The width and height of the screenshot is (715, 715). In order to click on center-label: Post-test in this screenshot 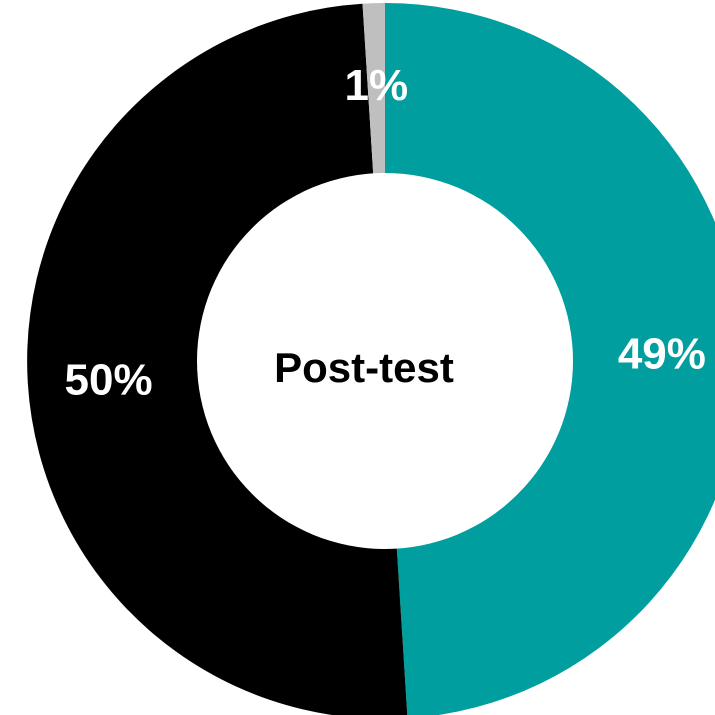, I will do `click(364, 367)`.